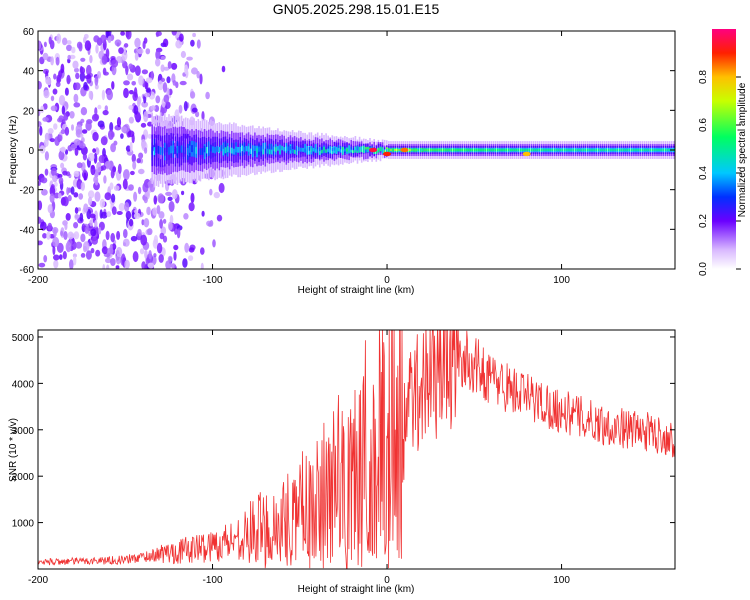 The width and height of the screenshot is (750, 600). Describe the element at coordinates (27, 230) in the screenshot. I see `y-tick-label: -40` at that location.